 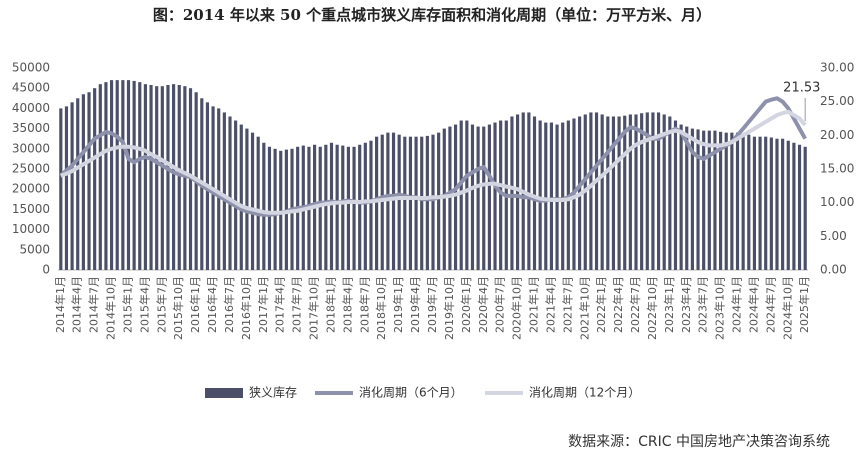 I want to click on y2-tick-label: 20.00, so click(x=837, y=135).